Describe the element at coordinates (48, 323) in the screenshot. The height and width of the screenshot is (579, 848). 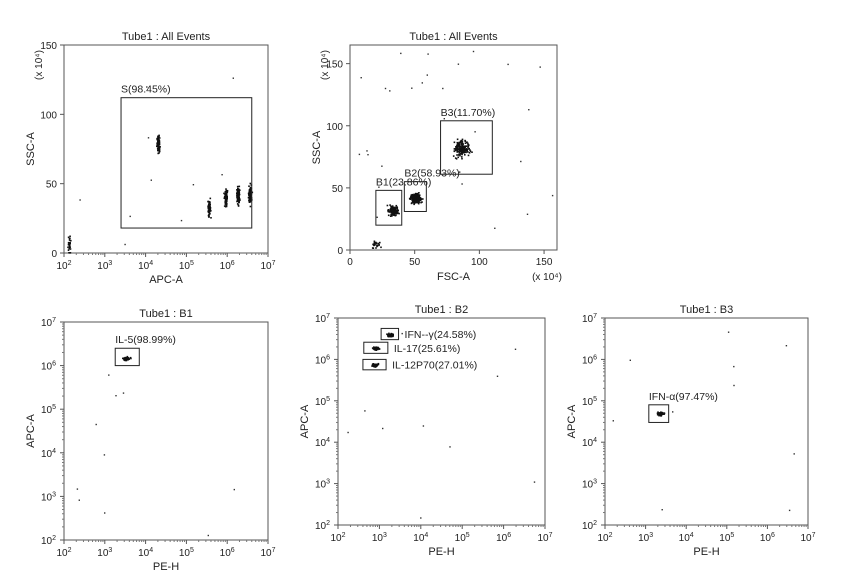
I see `y-tick-label: 107` at that location.